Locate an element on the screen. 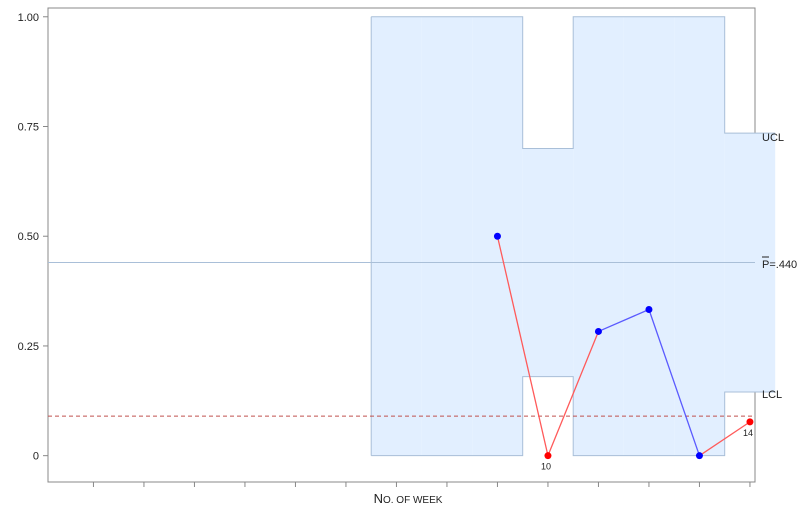 The width and height of the screenshot is (805, 511). x-axis is located at coordinates (421, 484).